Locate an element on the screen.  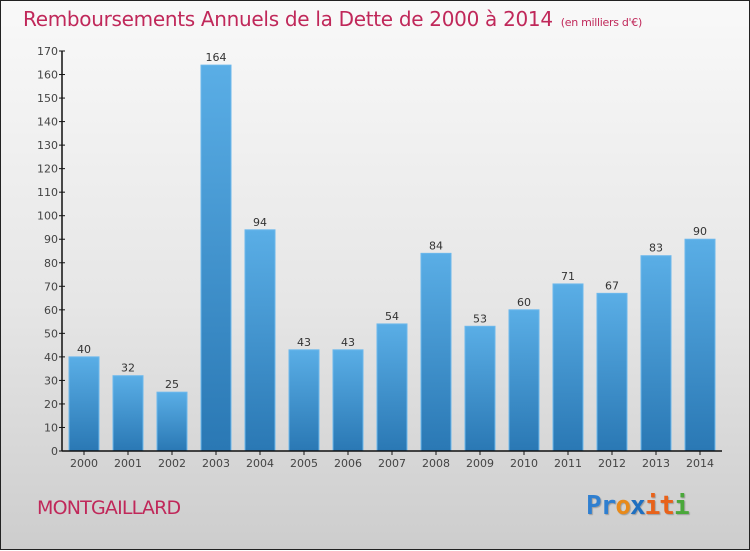
x-tick-label-2010: 2010 is located at coordinates (524, 463).